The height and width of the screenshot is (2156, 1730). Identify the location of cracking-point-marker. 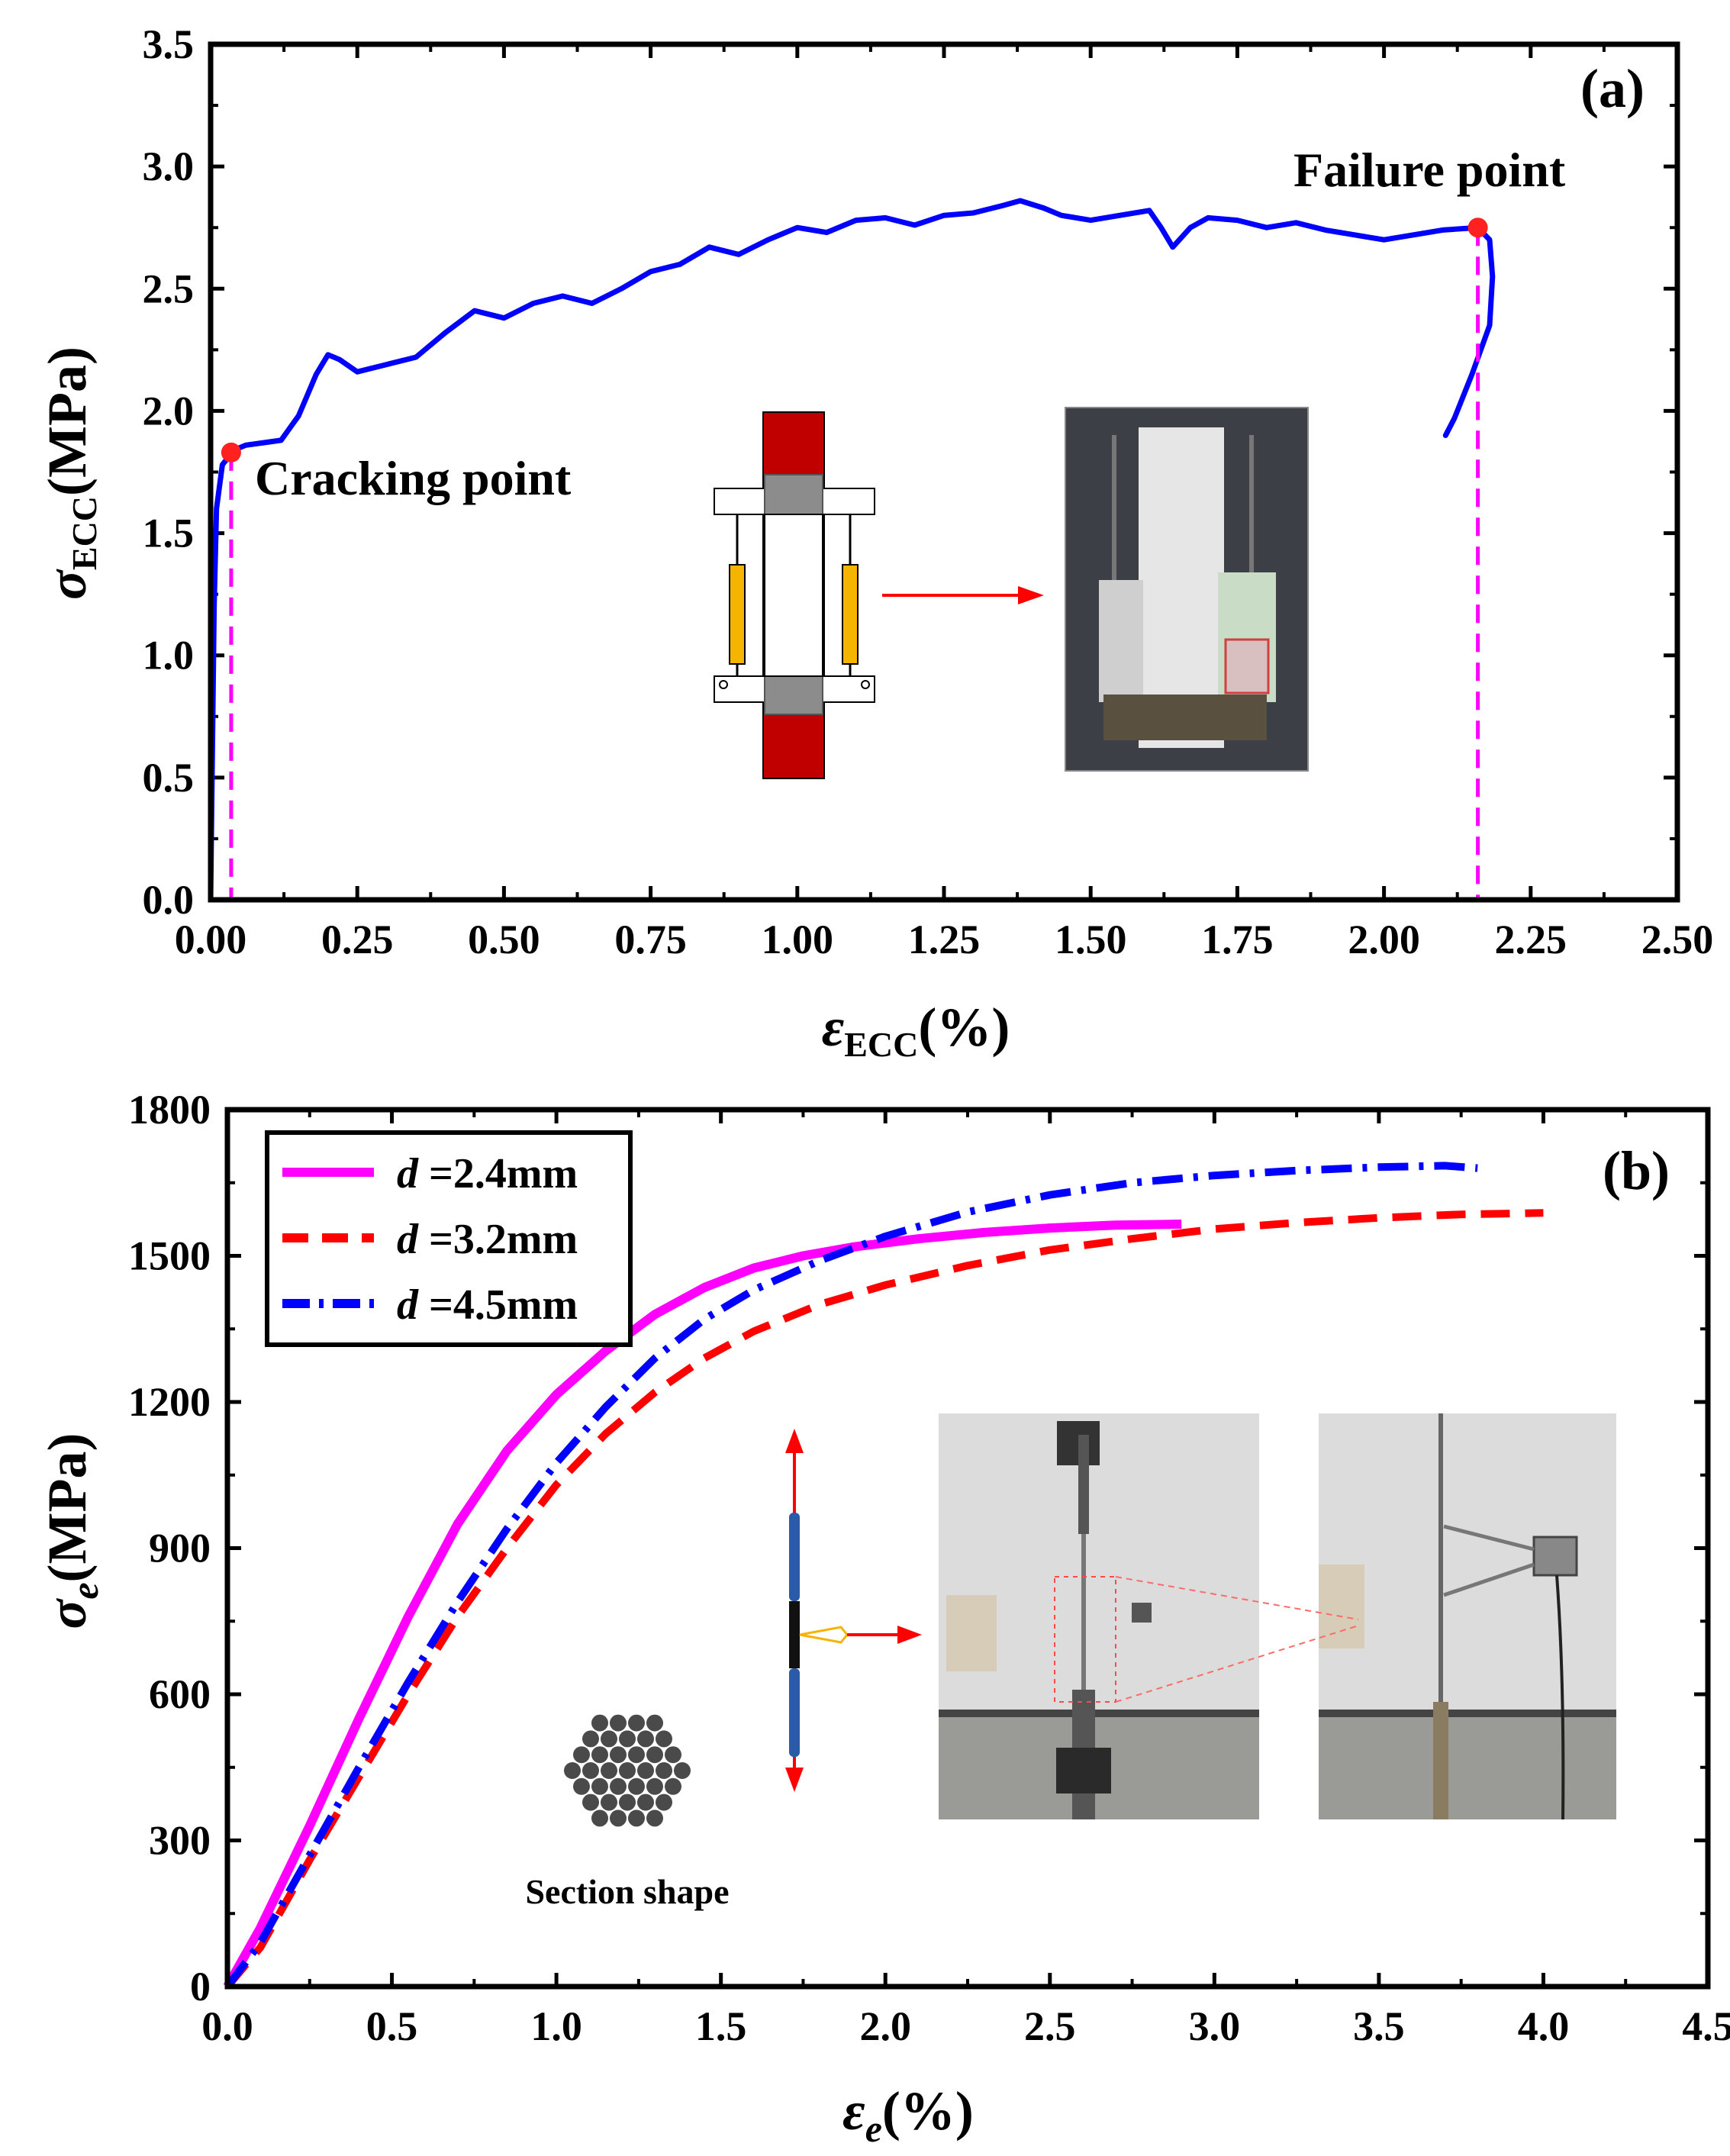
(231, 452).